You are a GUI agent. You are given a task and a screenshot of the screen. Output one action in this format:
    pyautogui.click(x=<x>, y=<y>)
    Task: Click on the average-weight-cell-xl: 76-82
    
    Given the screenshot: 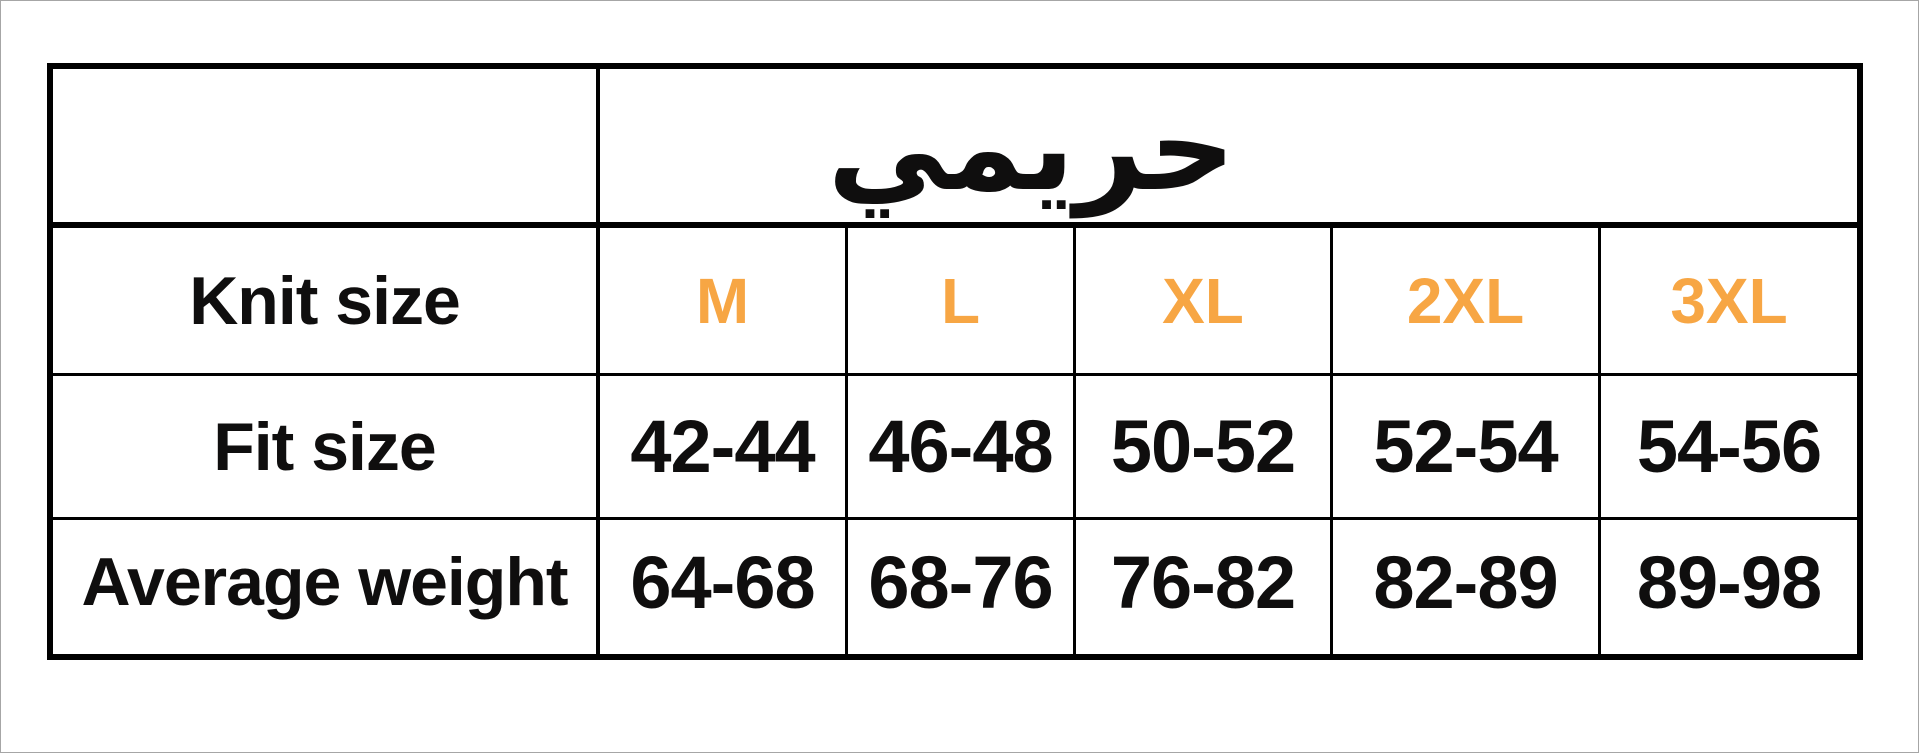 What is the action you would take?
    pyautogui.click(x=1204, y=587)
    